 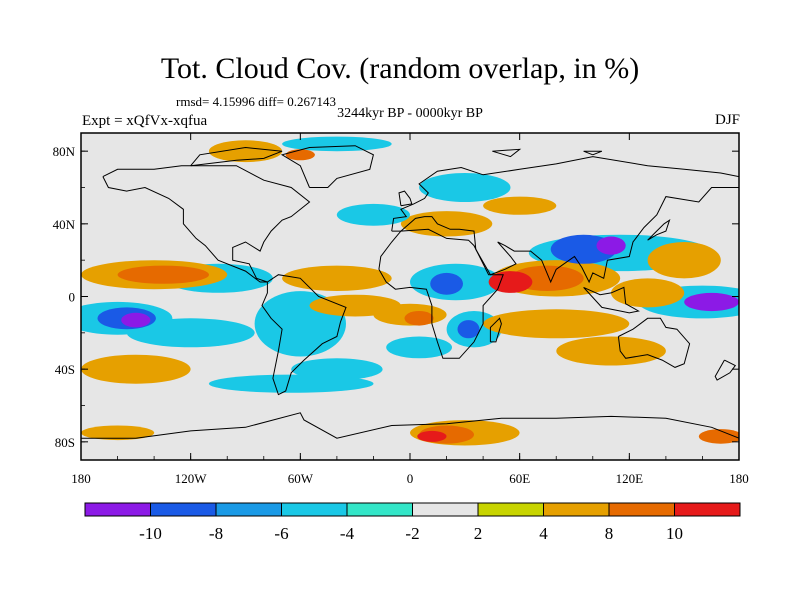 I want to click on colorbar-label: 2, so click(x=478, y=533).